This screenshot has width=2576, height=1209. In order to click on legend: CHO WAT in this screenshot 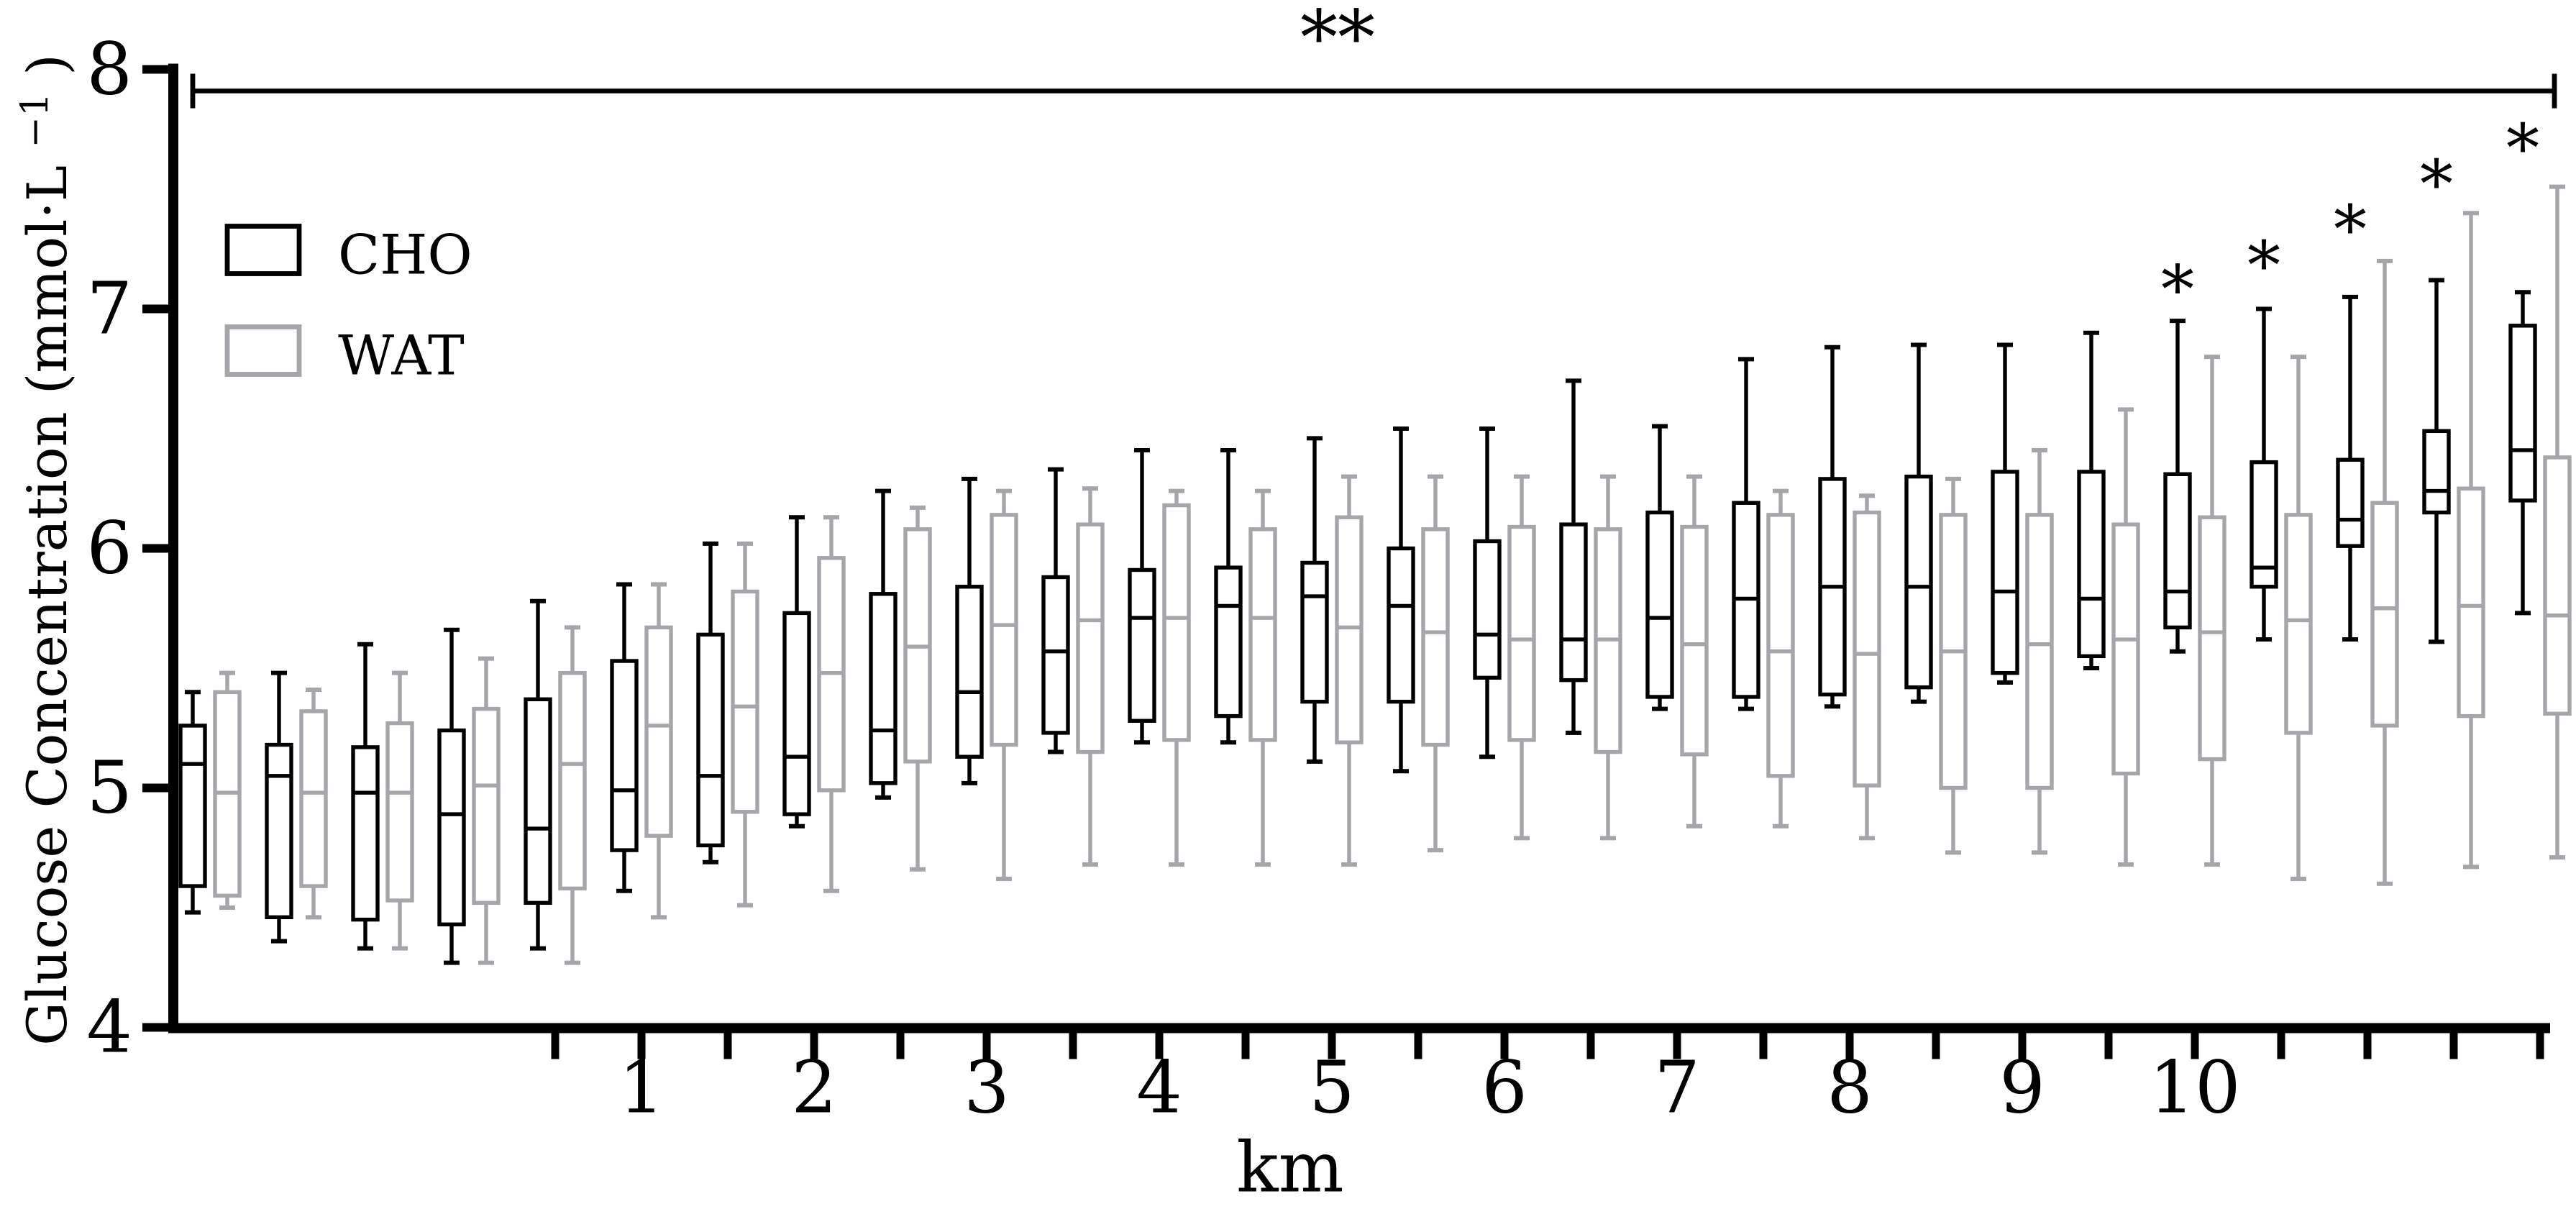, I will do `click(348, 305)`.